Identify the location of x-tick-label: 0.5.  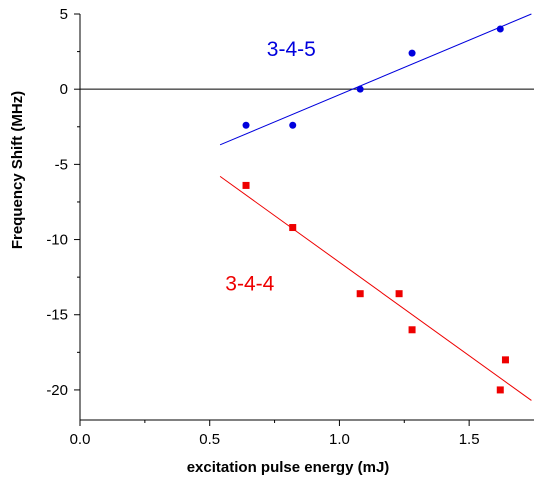
(209, 439).